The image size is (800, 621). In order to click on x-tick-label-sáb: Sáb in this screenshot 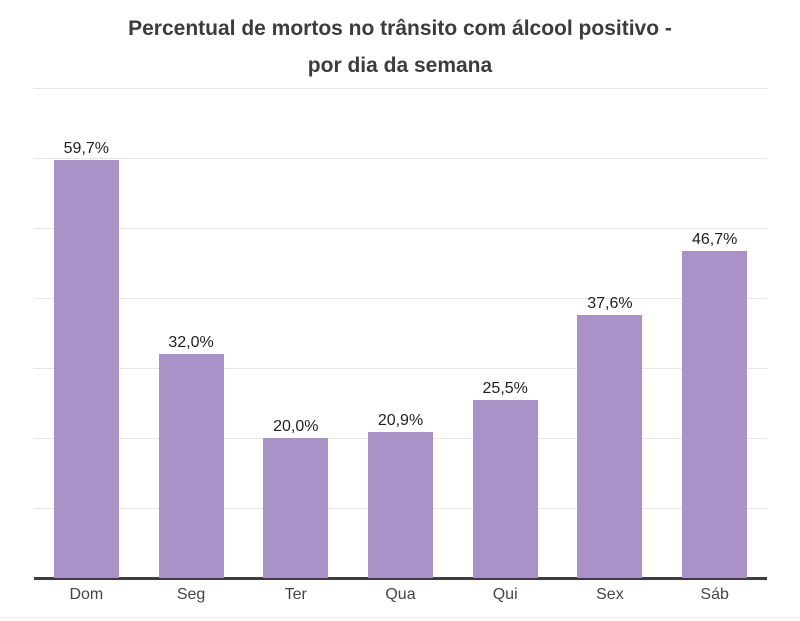, I will do `click(714, 594)`.